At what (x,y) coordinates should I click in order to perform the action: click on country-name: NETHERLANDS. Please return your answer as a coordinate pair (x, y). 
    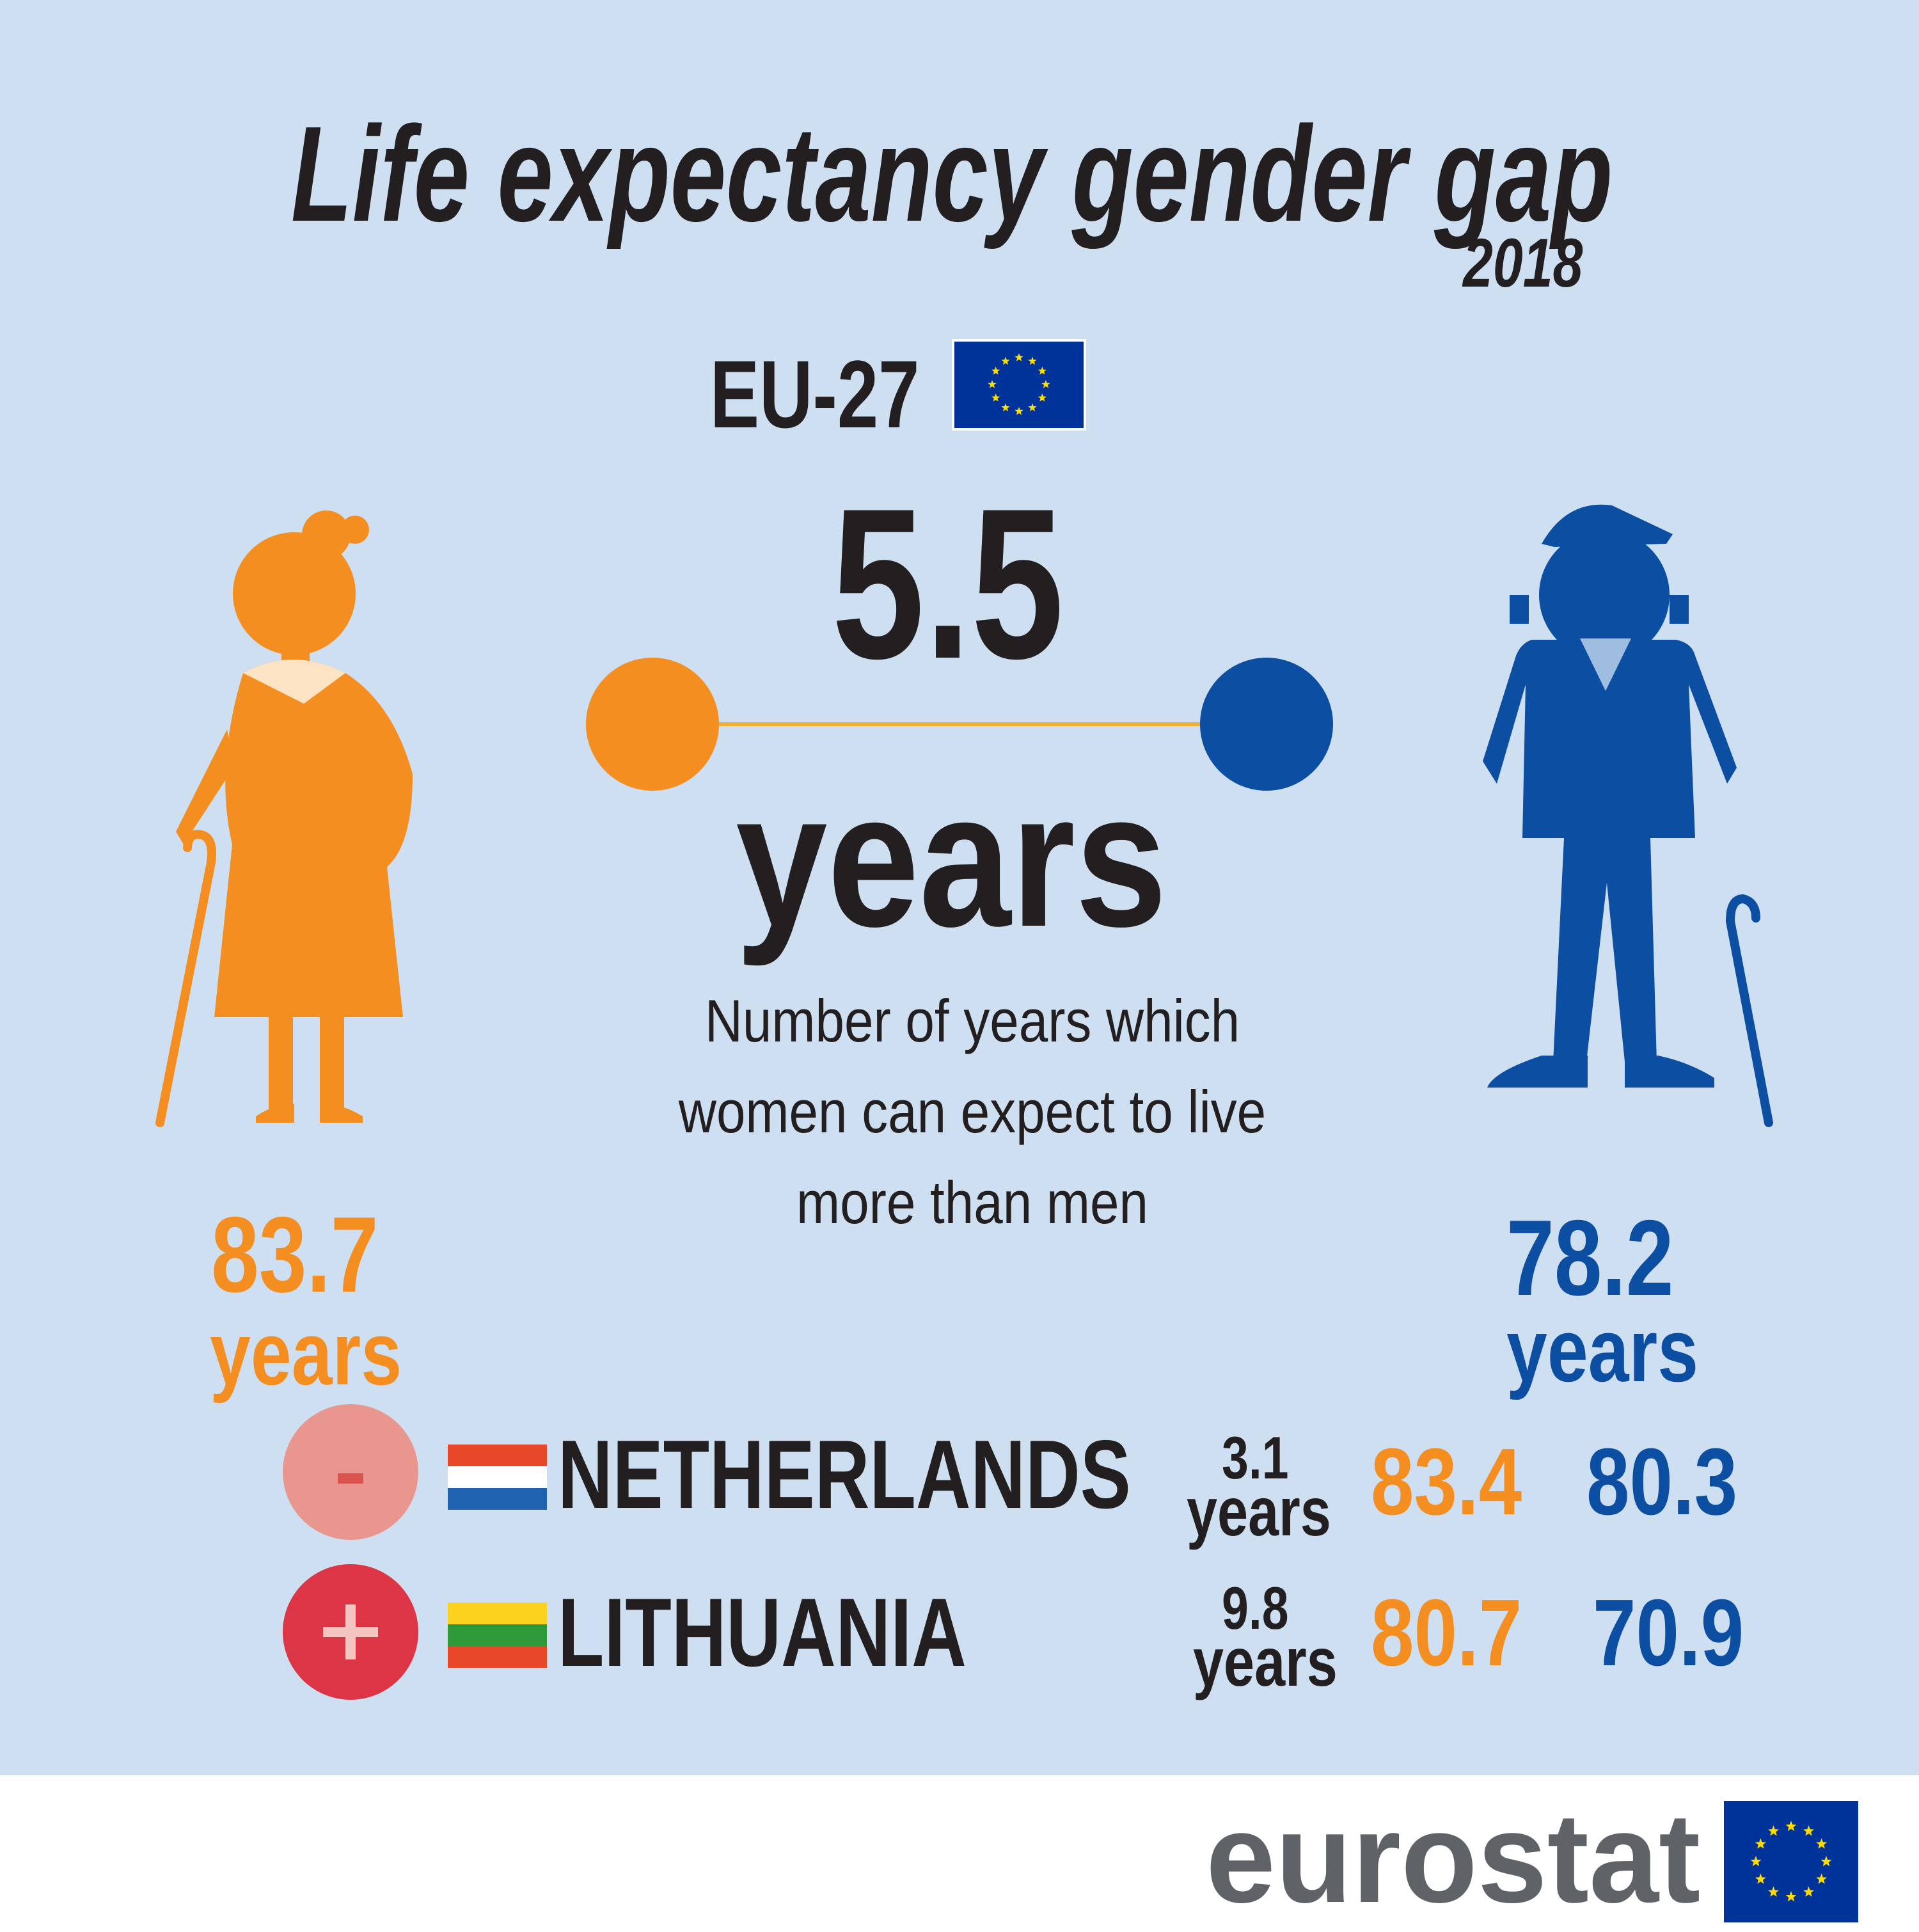
    Looking at the image, I should click on (845, 1474).